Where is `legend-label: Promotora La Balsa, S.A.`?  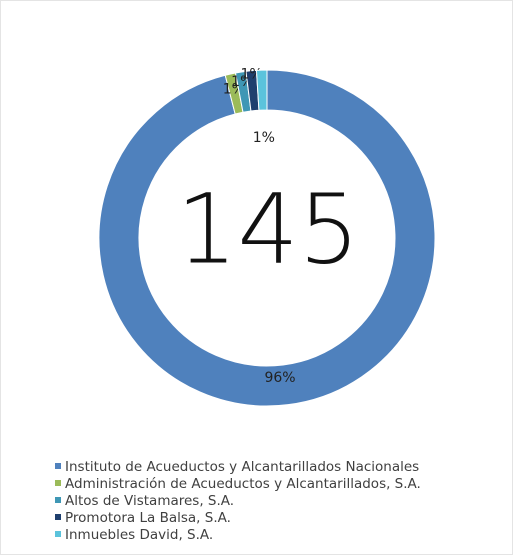
legend-label: Promotora La Balsa, S.A. is located at coordinates (148, 518).